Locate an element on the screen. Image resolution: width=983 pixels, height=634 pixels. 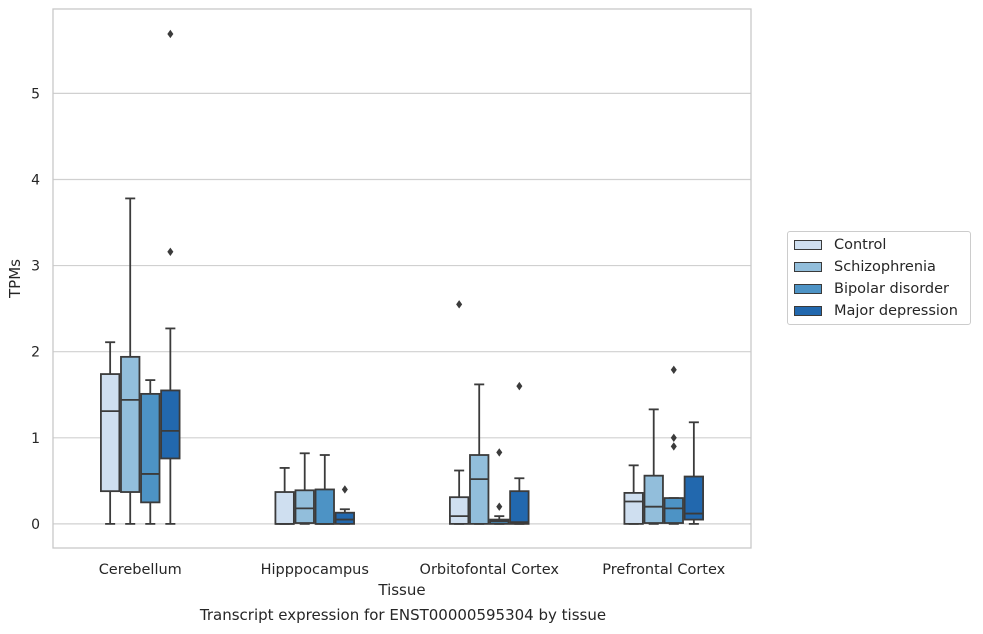
legend-item-schizophrenia: Schizophrenia is located at coordinates (865, 267).